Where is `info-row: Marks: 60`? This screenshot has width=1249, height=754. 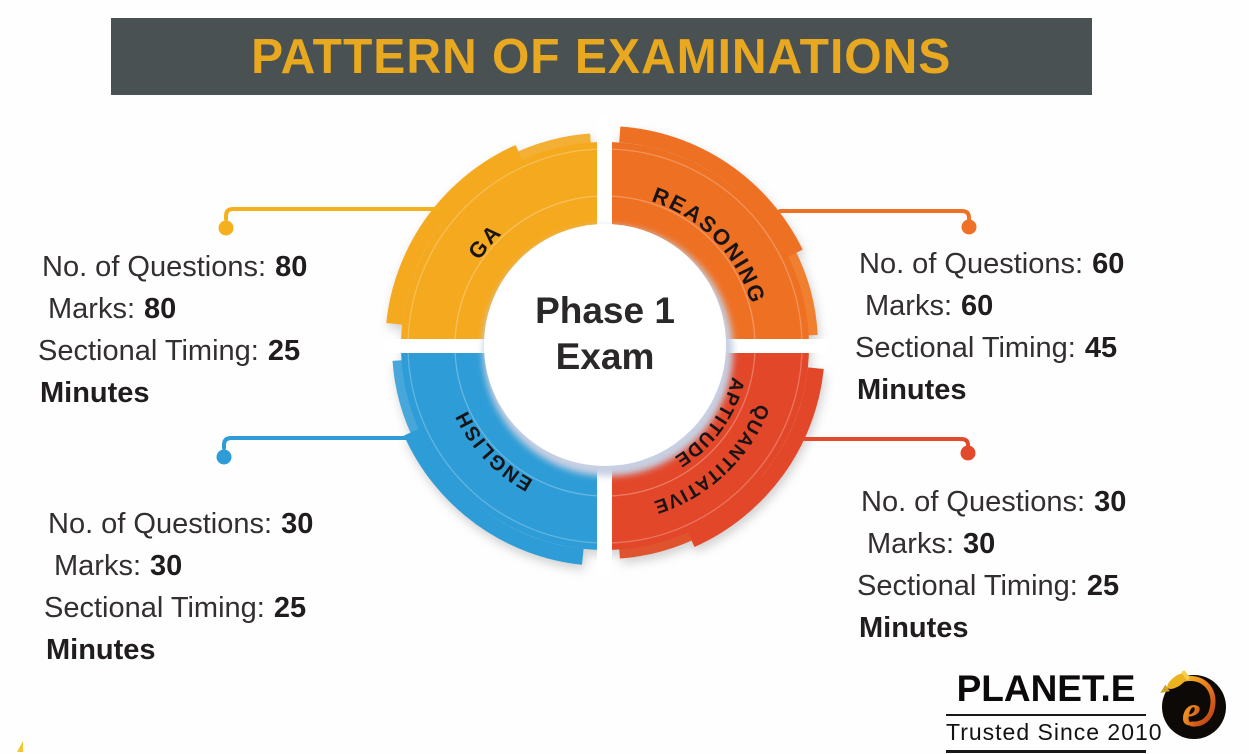
info-row: Marks: 60 is located at coordinates (989, 306).